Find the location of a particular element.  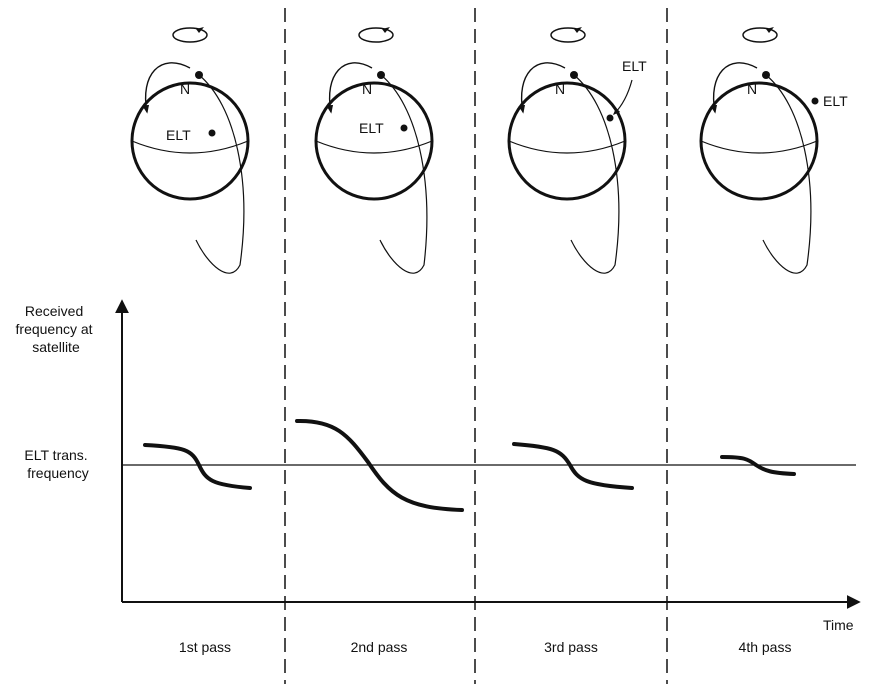

pass-label-4: 4th pass is located at coordinates (765, 647).